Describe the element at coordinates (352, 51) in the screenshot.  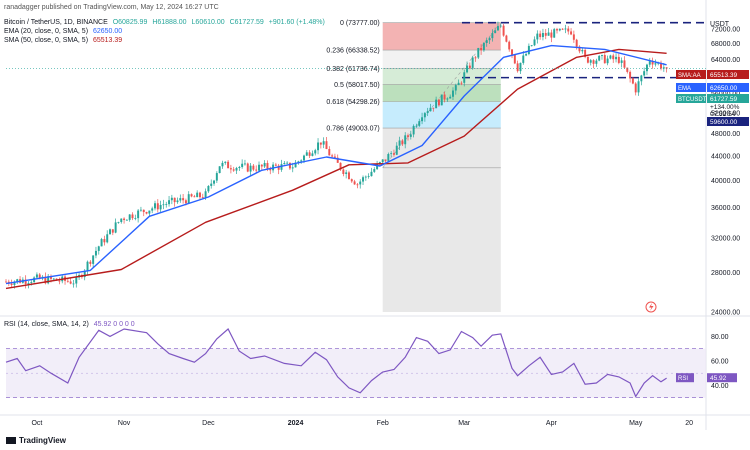
I see `fib-level-label: 0.236 (66338.52)` at that location.